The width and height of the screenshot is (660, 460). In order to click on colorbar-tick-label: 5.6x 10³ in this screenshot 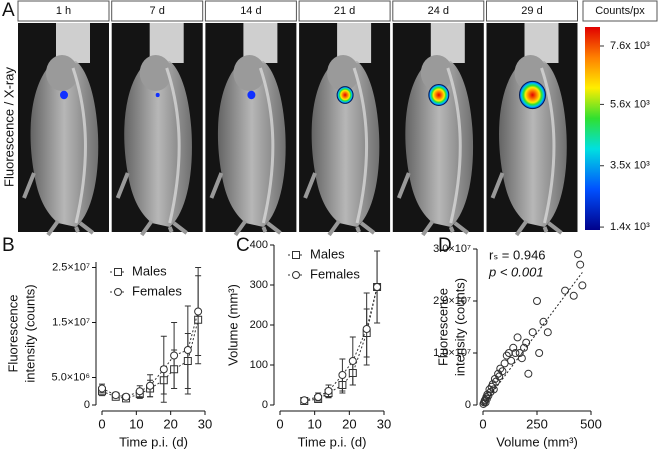, I will do `click(630, 104)`.